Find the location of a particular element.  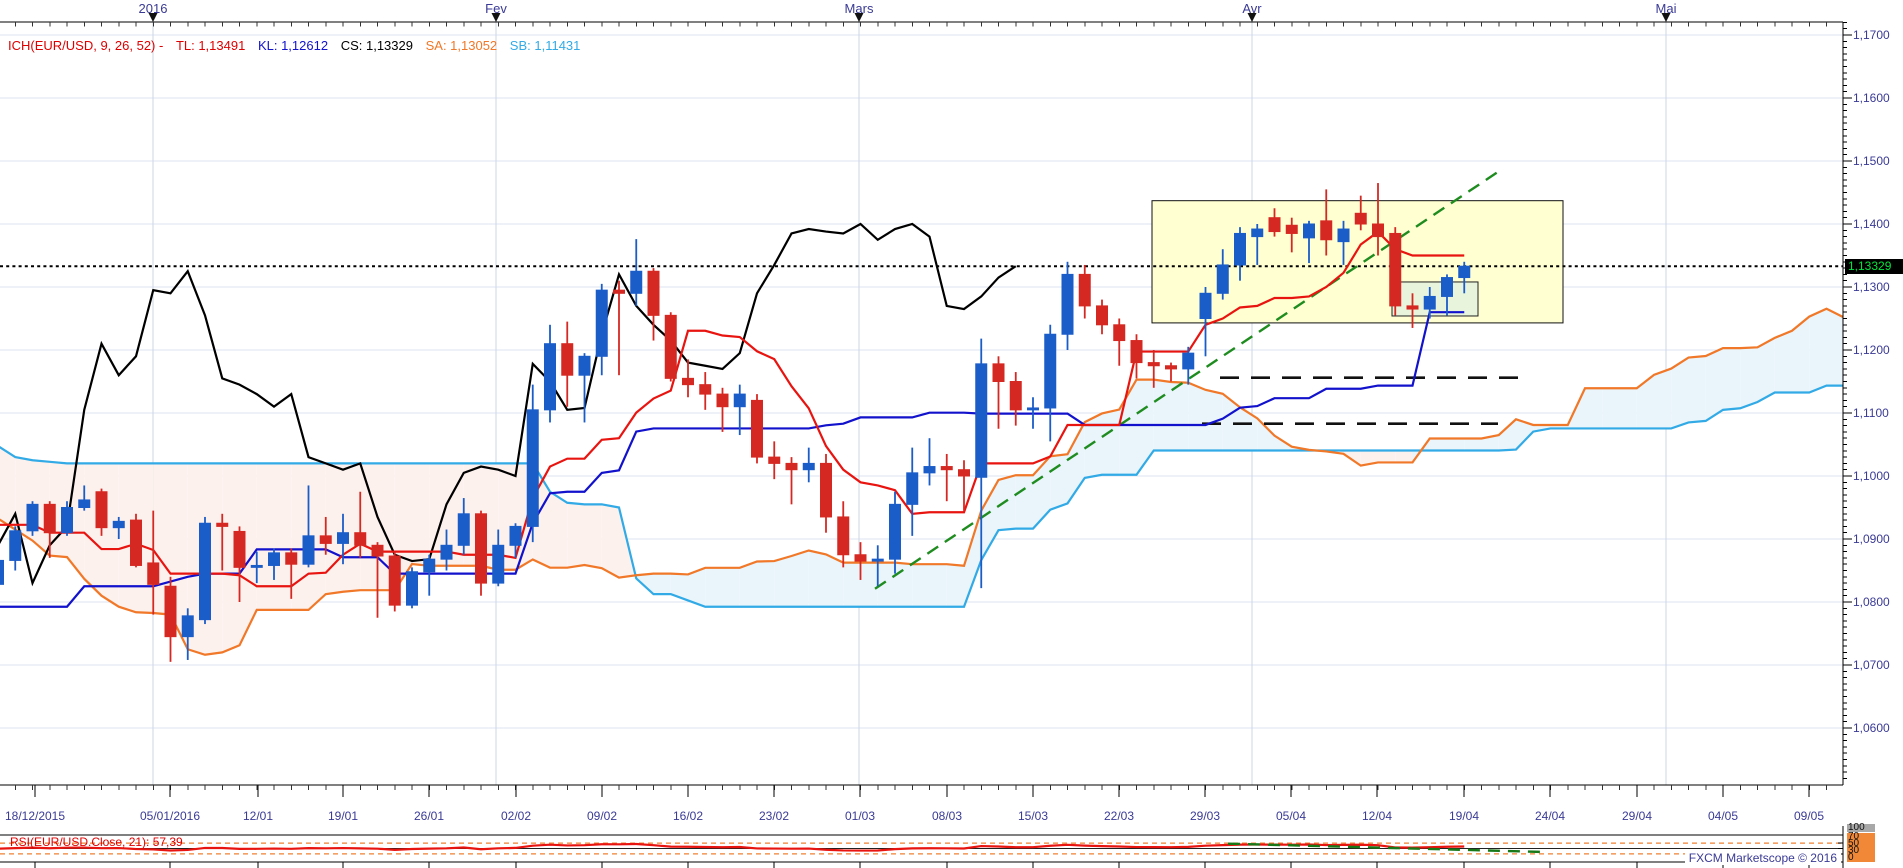

candle-21/03 is located at coordinates (1102, 317).